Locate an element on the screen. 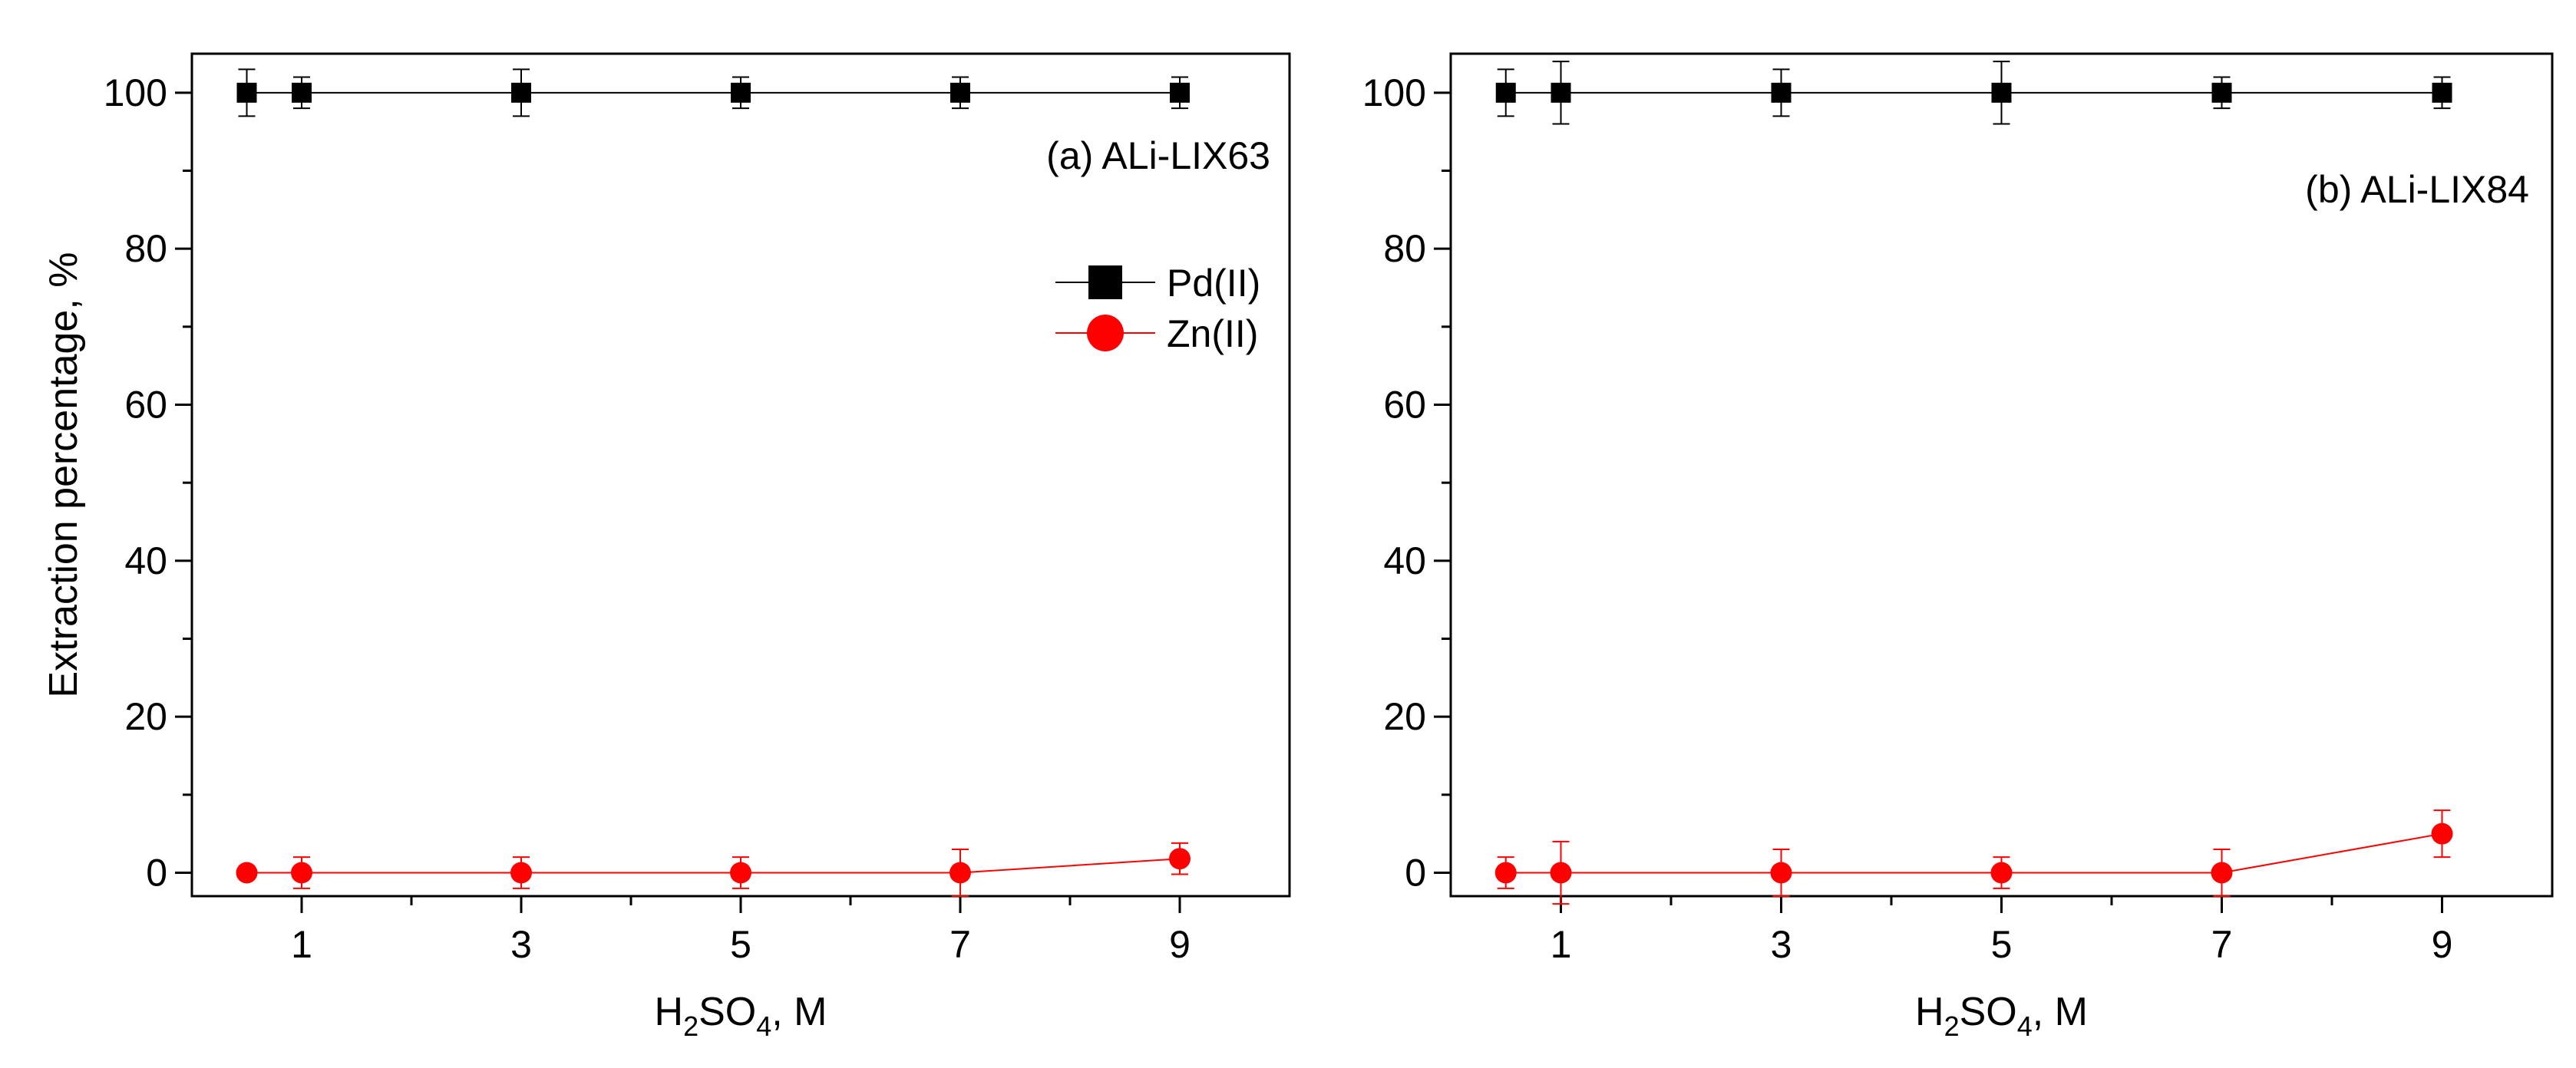 Image resolution: width=2576 pixels, height=1068 pixels. panel-annotation: (b) ALi-LIX84 is located at coordinates (2417, 189).